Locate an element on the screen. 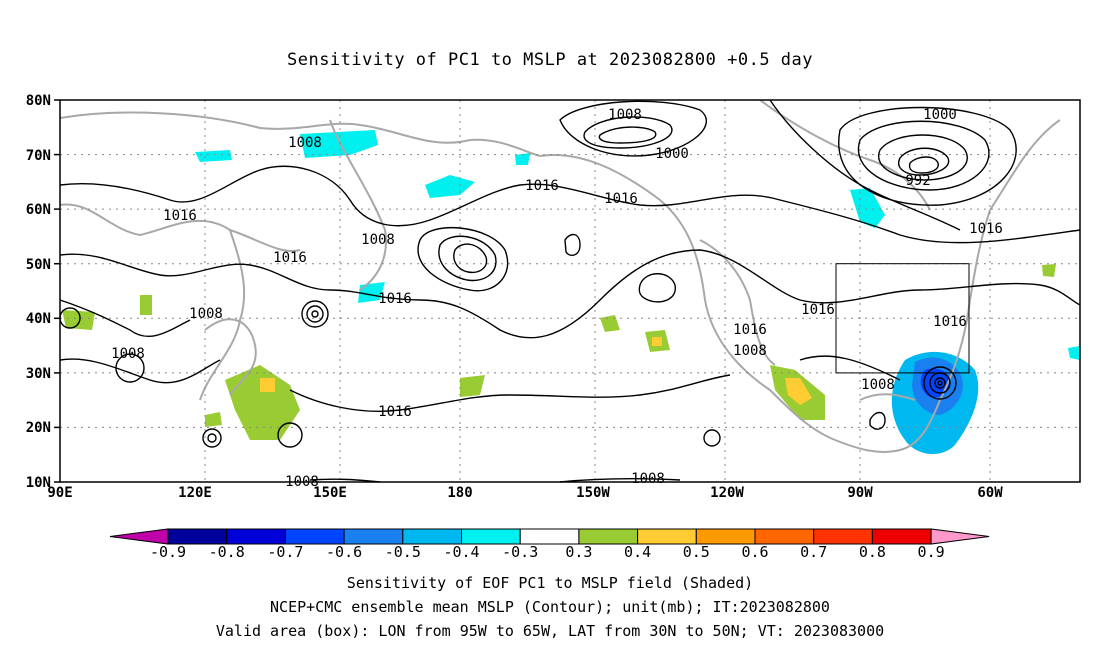 The height and width of the screenshot is (650, 1100). colorbar-label: -0.4 is located at coordinates (461, 552).